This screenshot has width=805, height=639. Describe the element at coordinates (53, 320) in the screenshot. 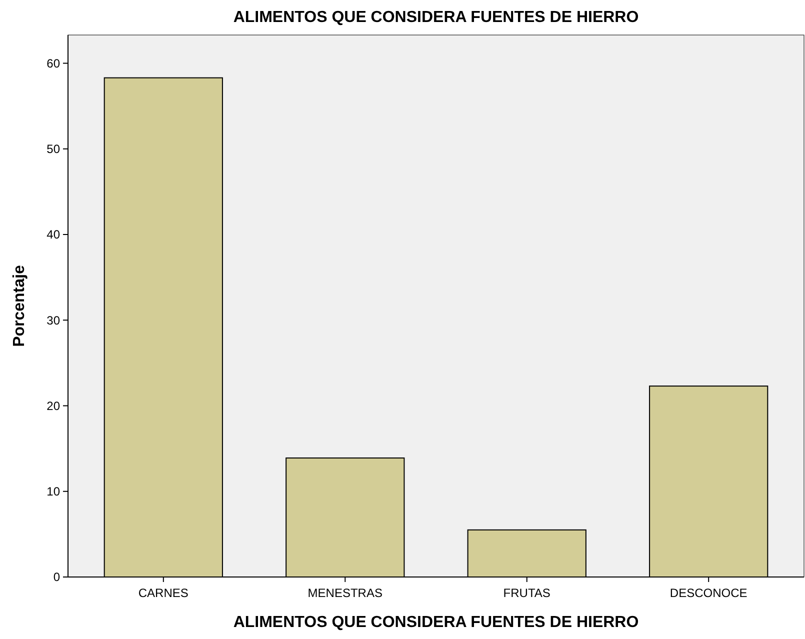

I see `y-tick-label: 30` at that location.